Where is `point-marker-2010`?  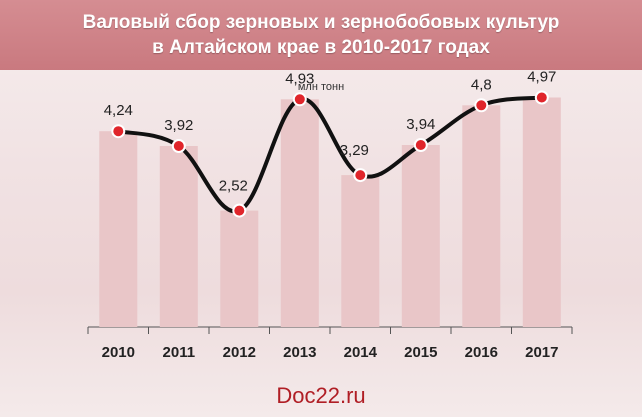 point-marker-2010 is located at coordinates (118, 131).